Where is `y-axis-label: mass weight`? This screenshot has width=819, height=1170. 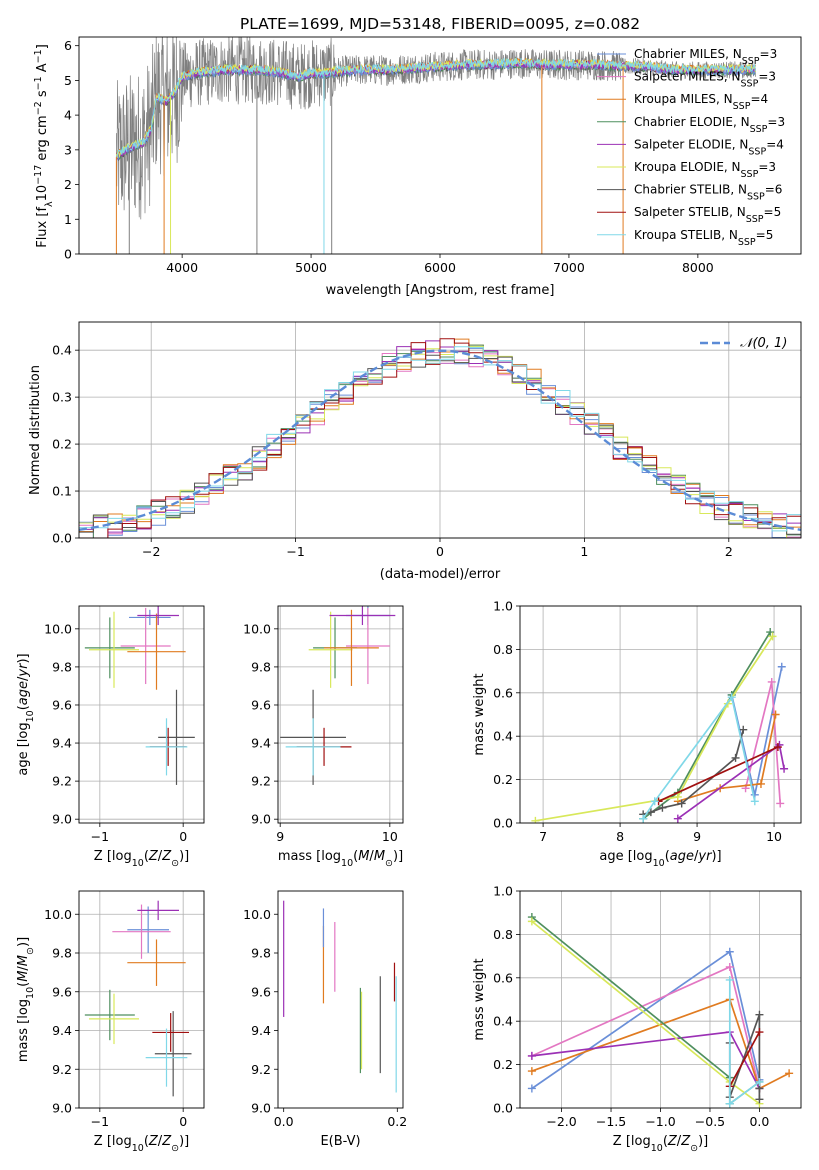 y-axis-label: mass weight is located at coordinates (479, 714).